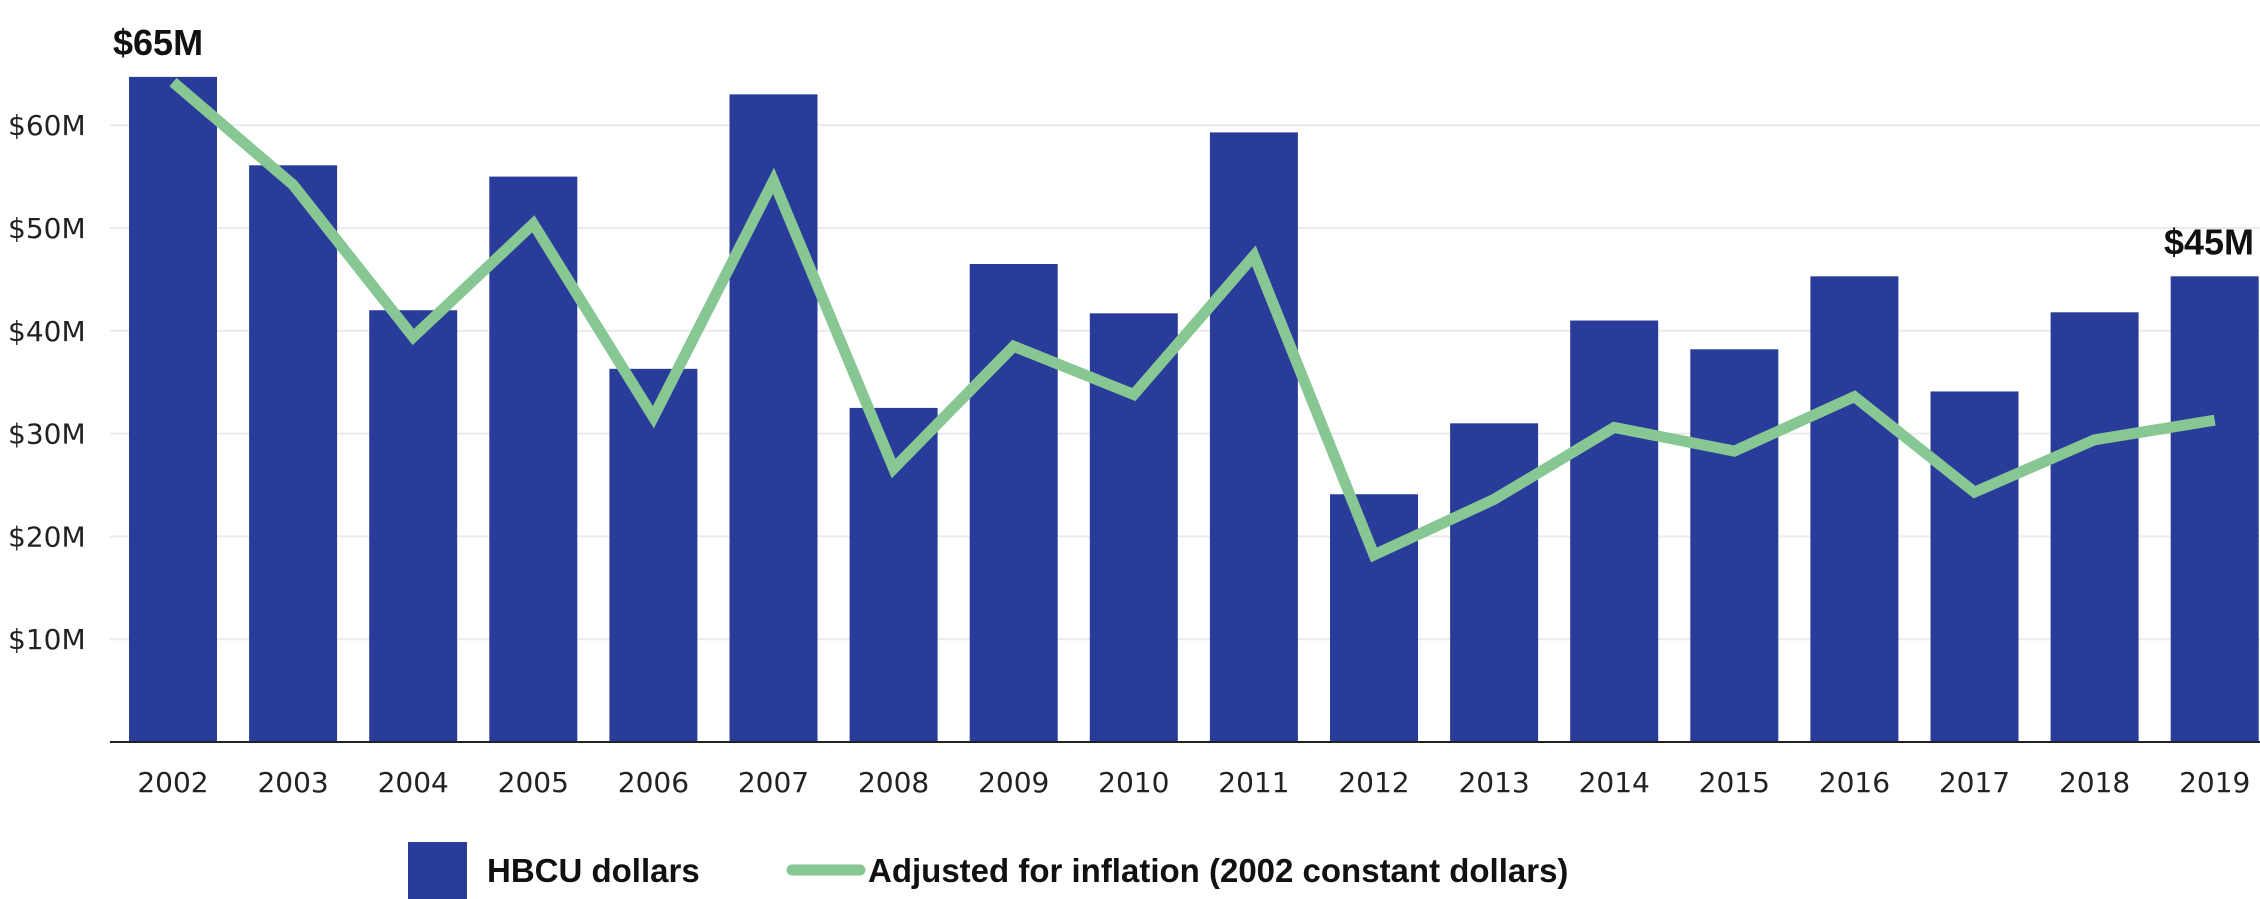 Image resolution: width=2260 pixels, height=899 pixels. I want to click on x-tick-label: 2017, so click(1974, 782).